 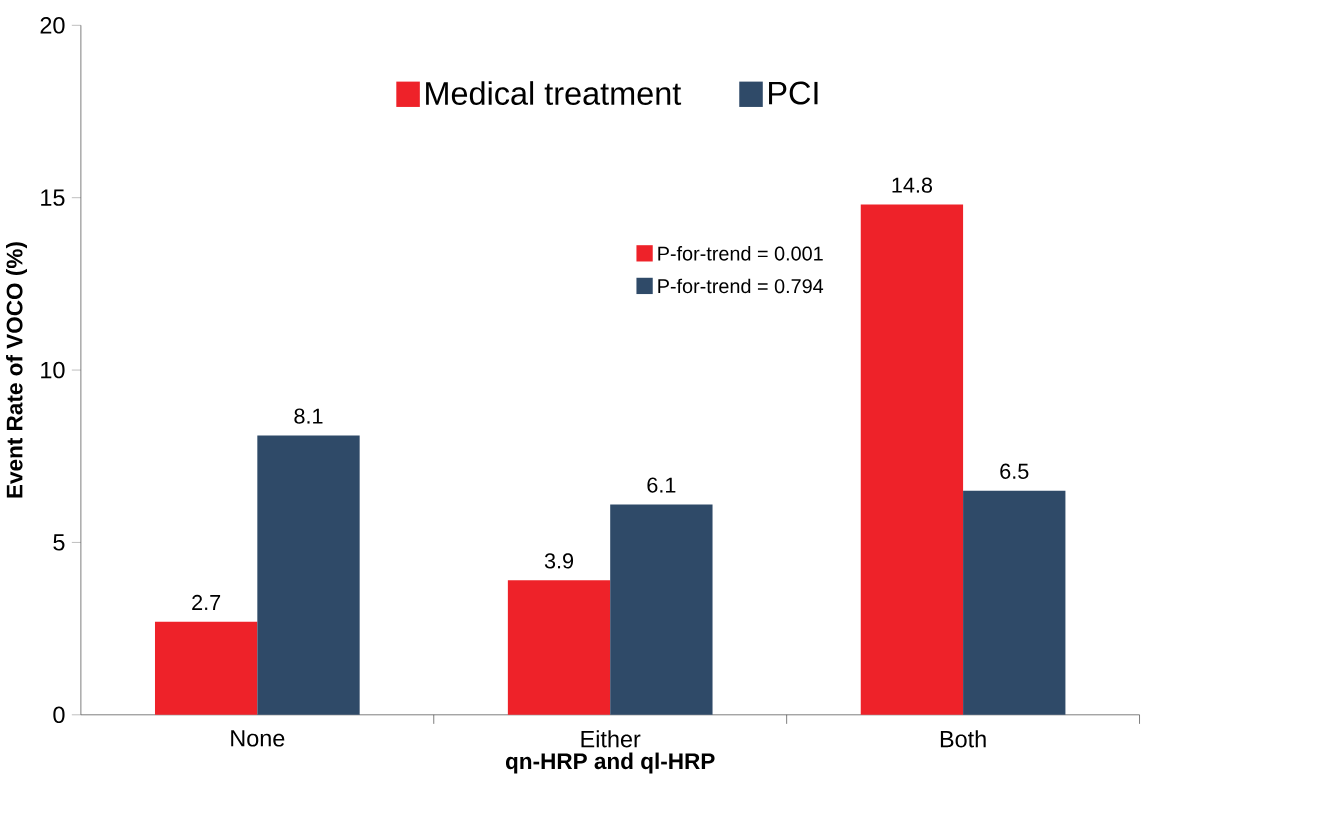 I want to click on legend-label: Medical treatment, so click(x=554, y=93).